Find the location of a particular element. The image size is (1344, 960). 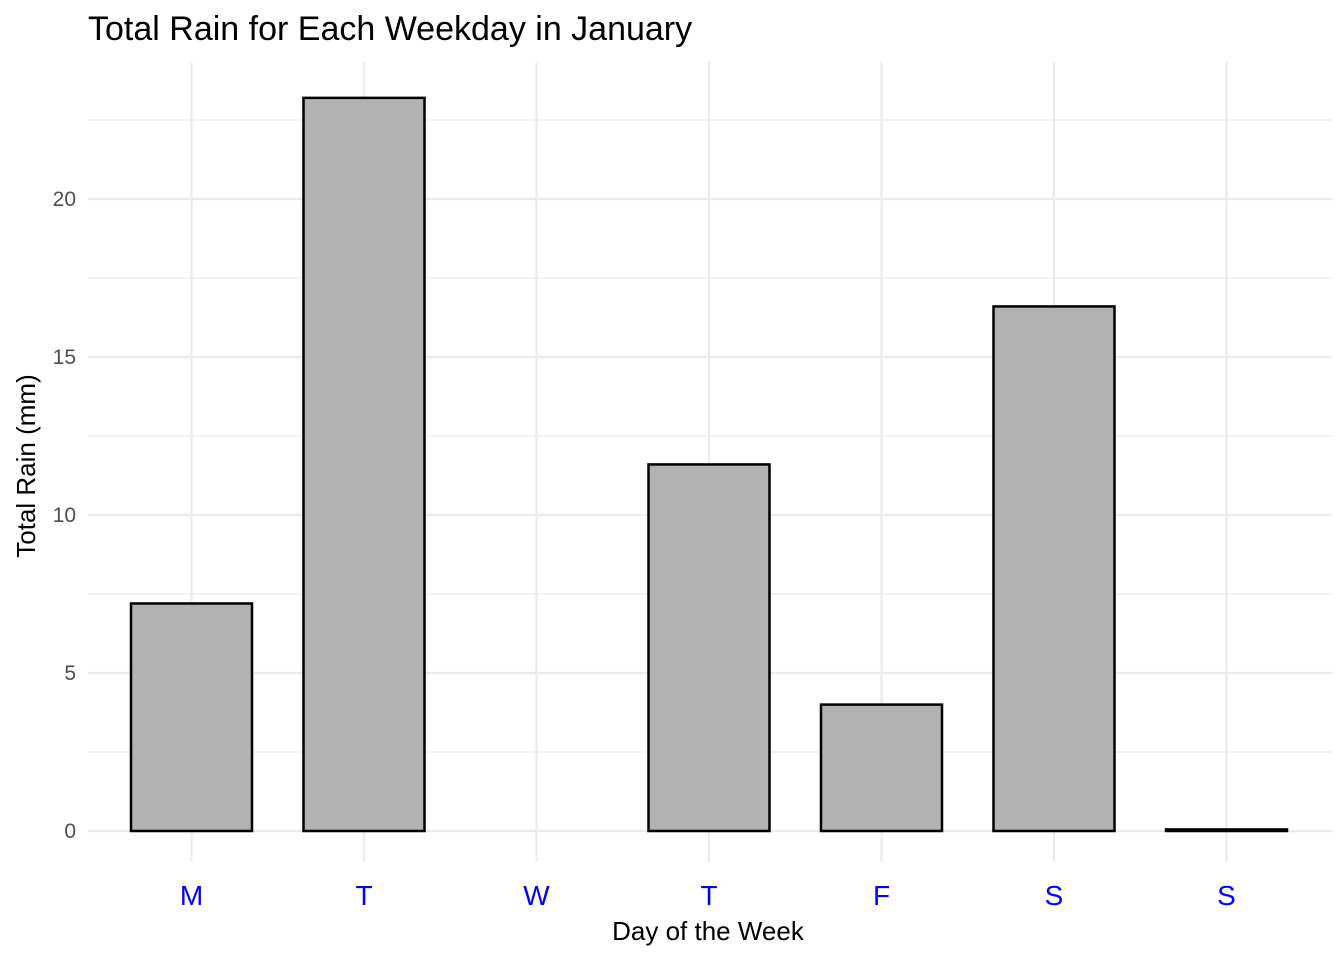

y-tick-label: 5 is located at coordinates (70, 673).